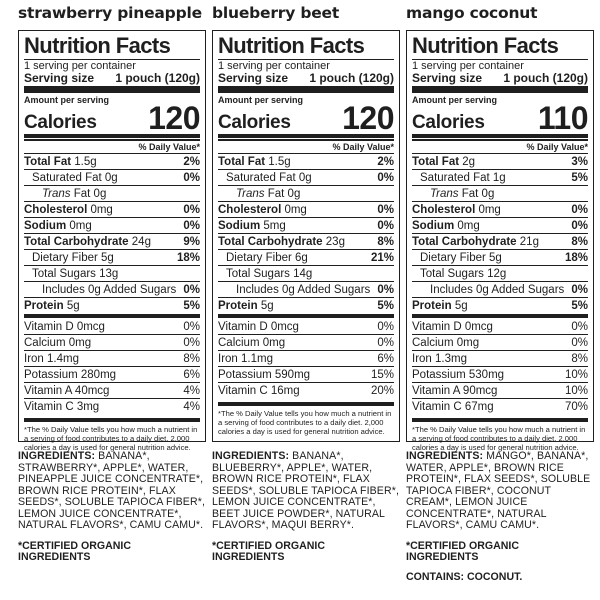 The height and width of the screenshot is (600, 600). I want to click on nutrient-label: Total Carbohydrate 21g, so click(475, 242).